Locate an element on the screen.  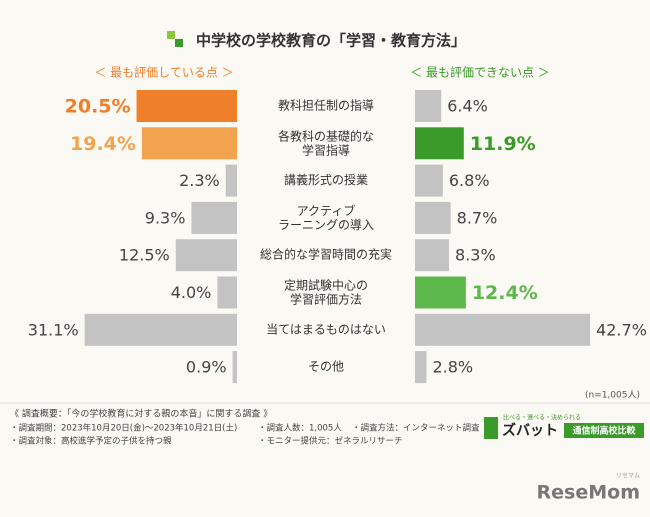
value-label: 8.3% is located at coordinates (475, 255).